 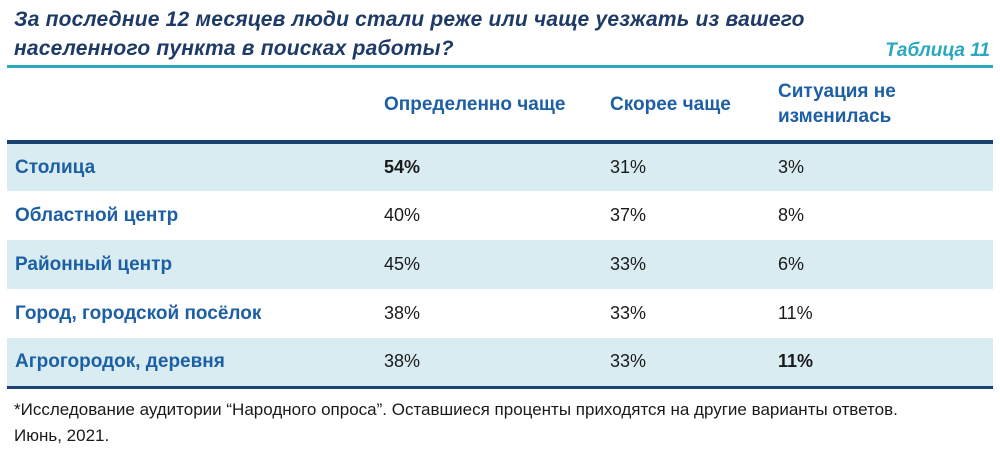 I want to click on row-label: Областной центр, so click(x=97, y=215).